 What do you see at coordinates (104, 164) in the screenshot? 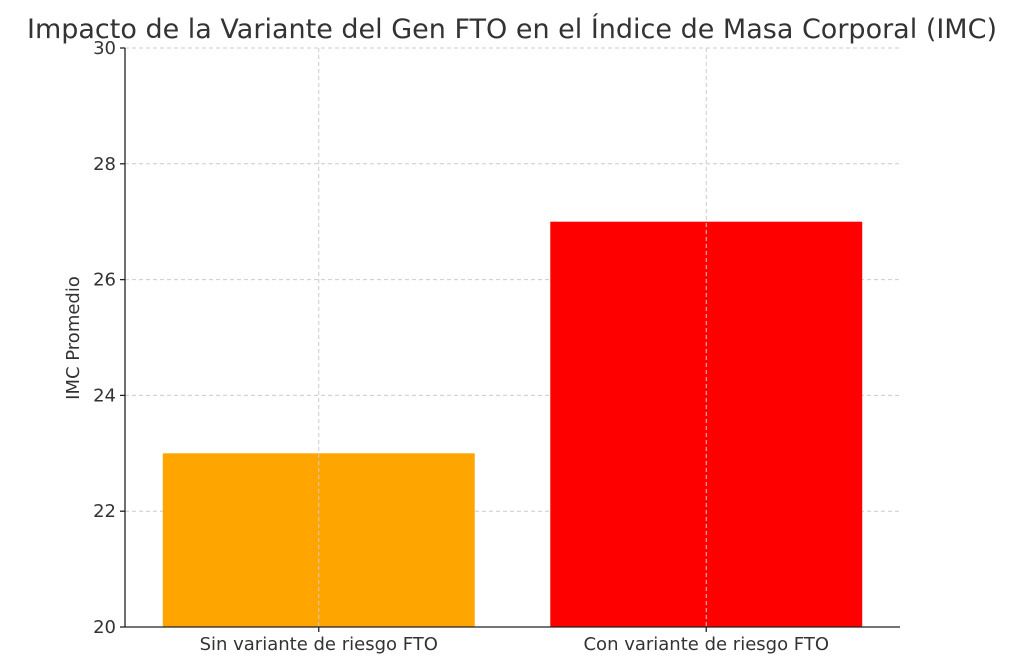
I see `y-tick-label: 28` at bounding box center [104, 164].